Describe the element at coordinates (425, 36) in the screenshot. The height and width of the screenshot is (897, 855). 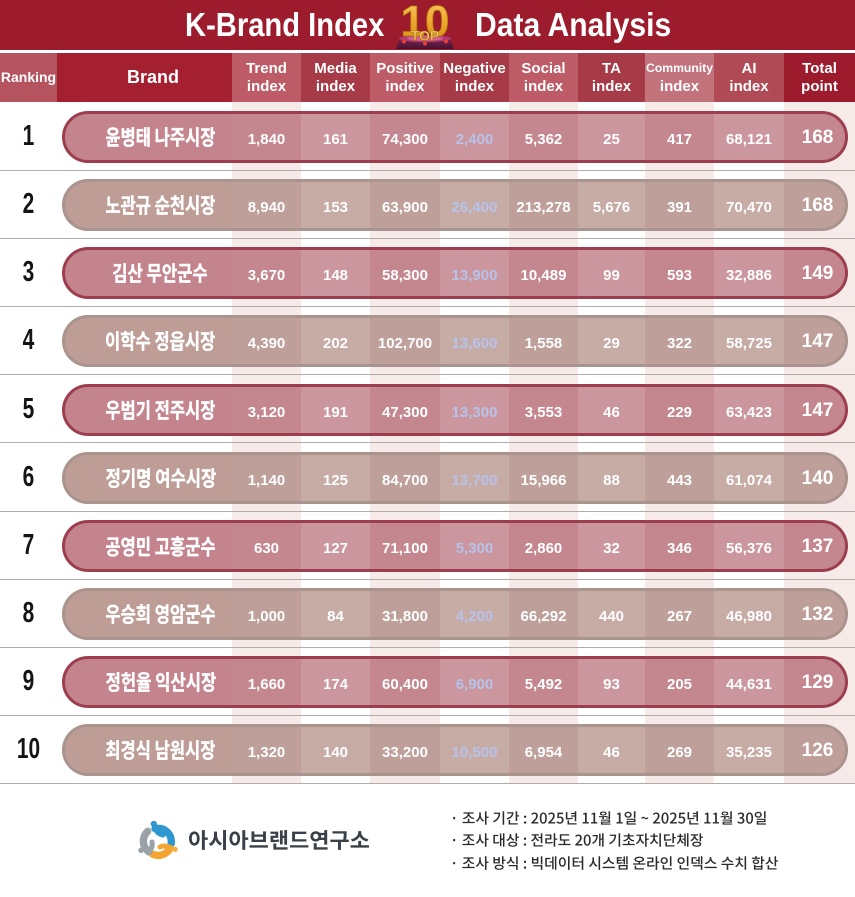
I see `svg-text: TOP` at that location.